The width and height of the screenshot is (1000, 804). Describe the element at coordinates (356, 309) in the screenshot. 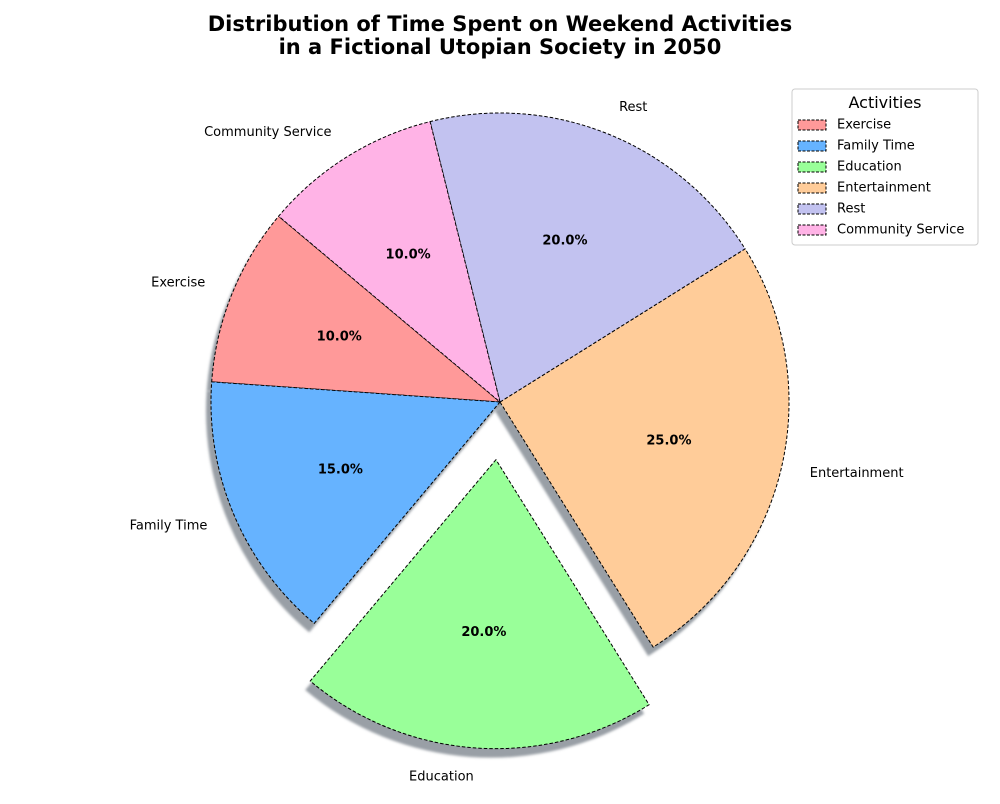

I see `pie-slice-exercise` at that location.